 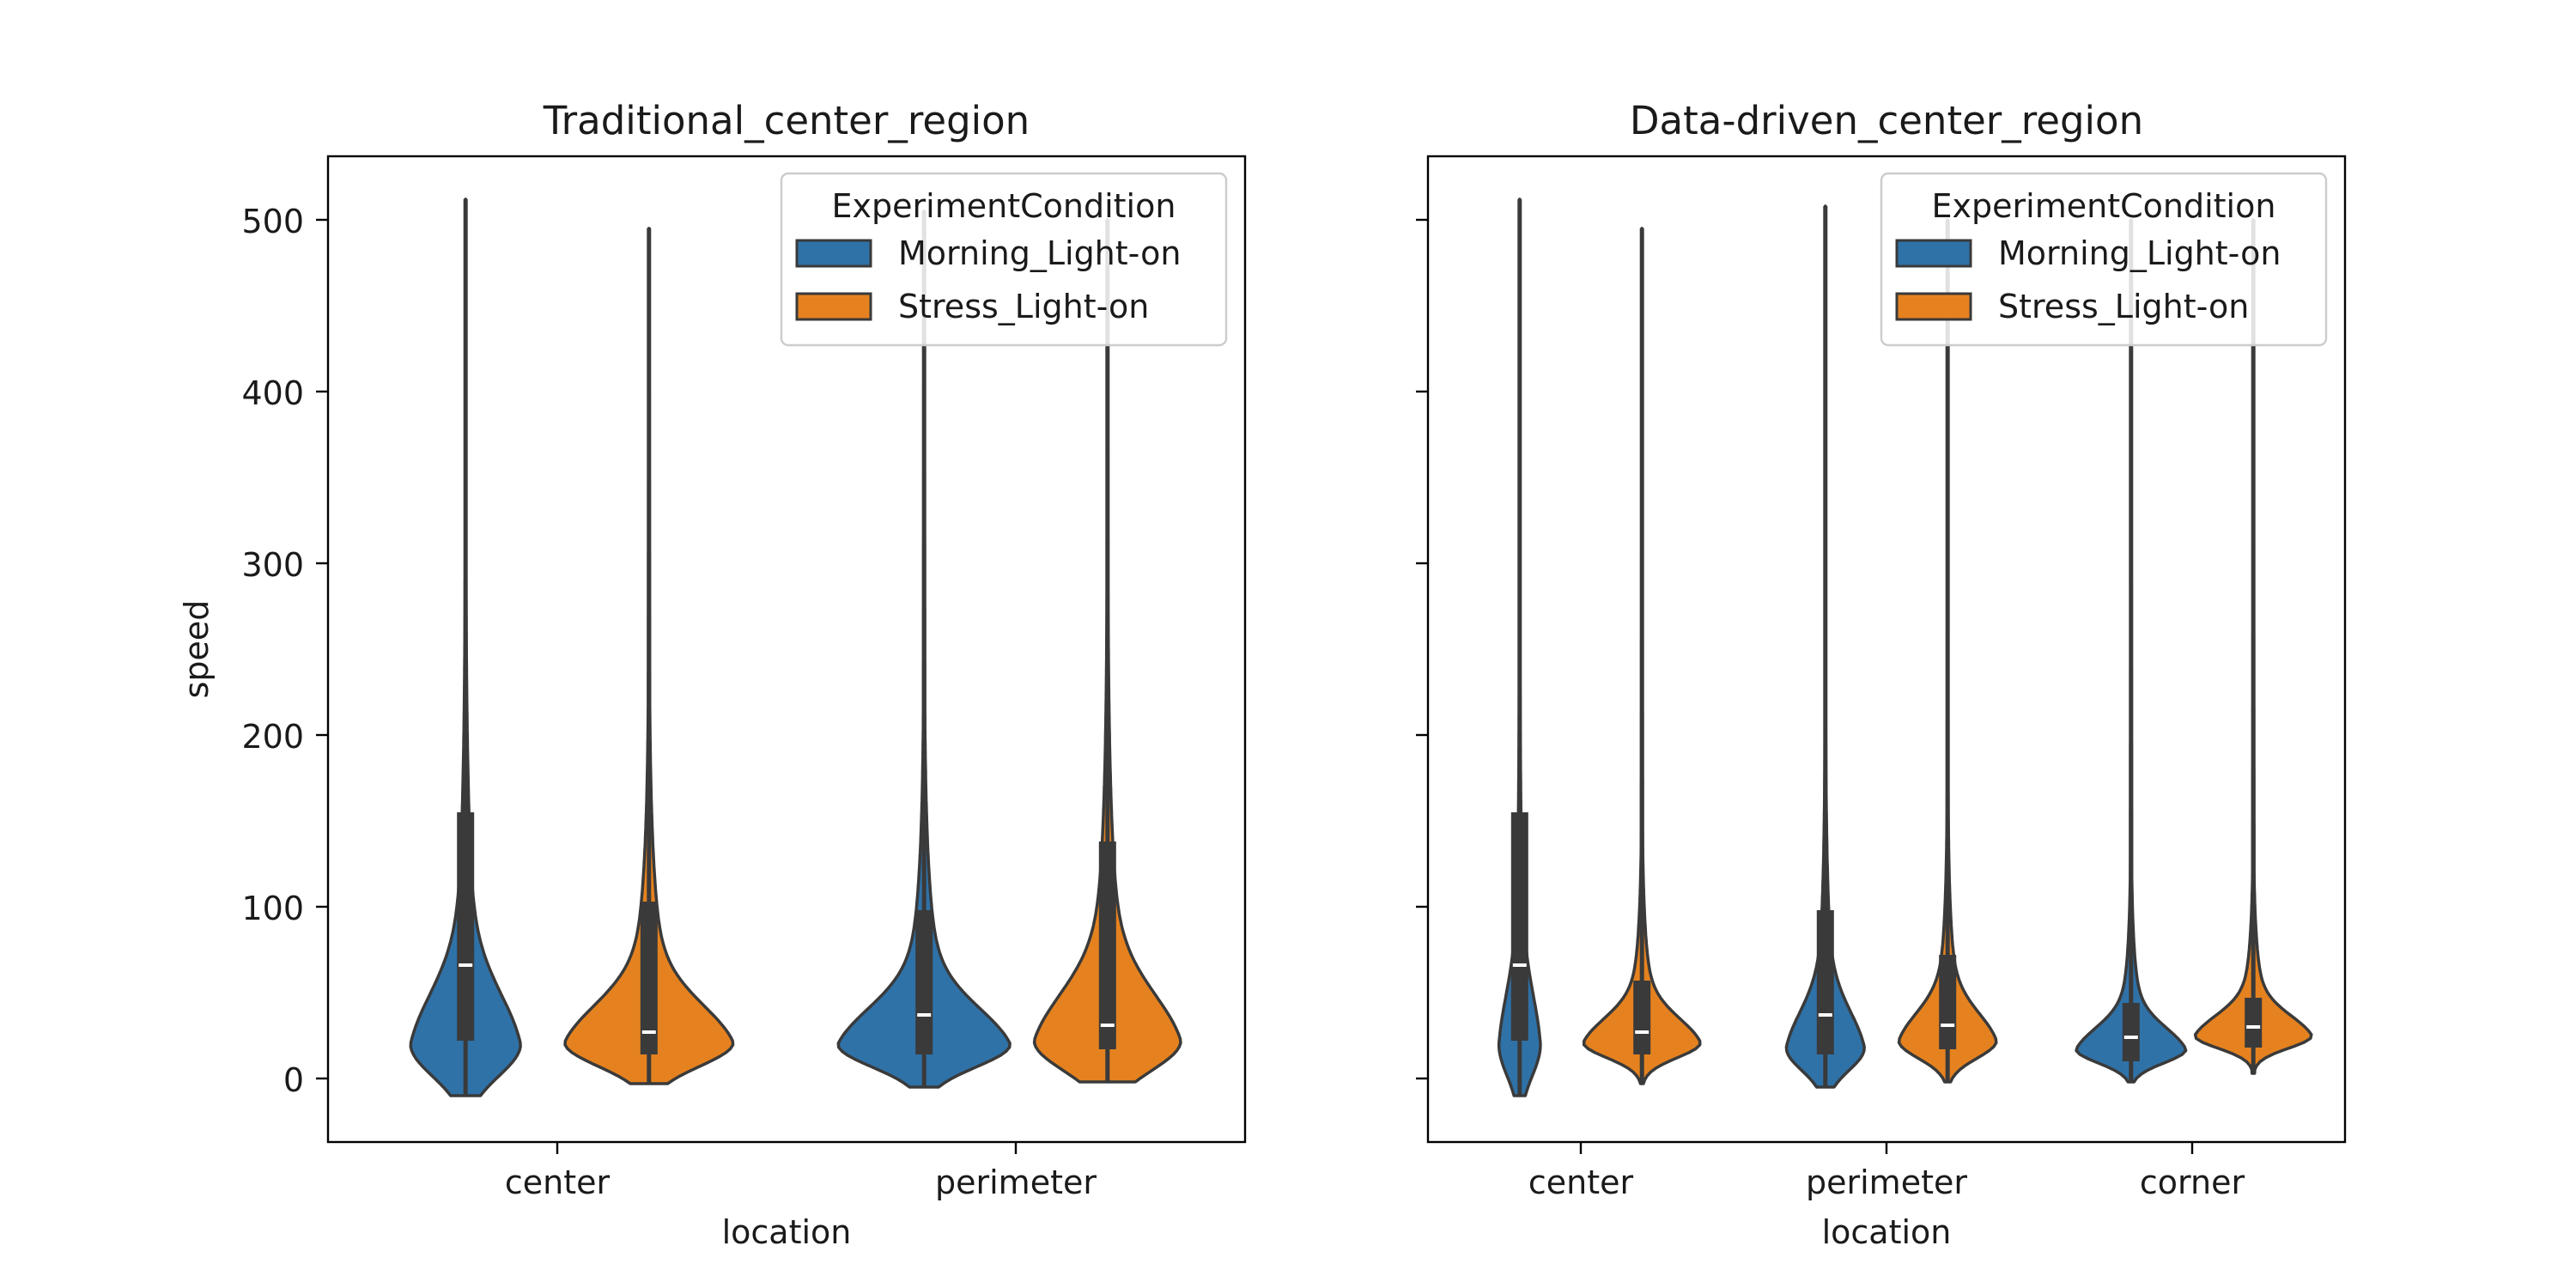 What do you see at coordinates (2131, 651) in the screenshot?
I see `violin-corner-Morning_Light-on` at bounding box center [2131, 651].